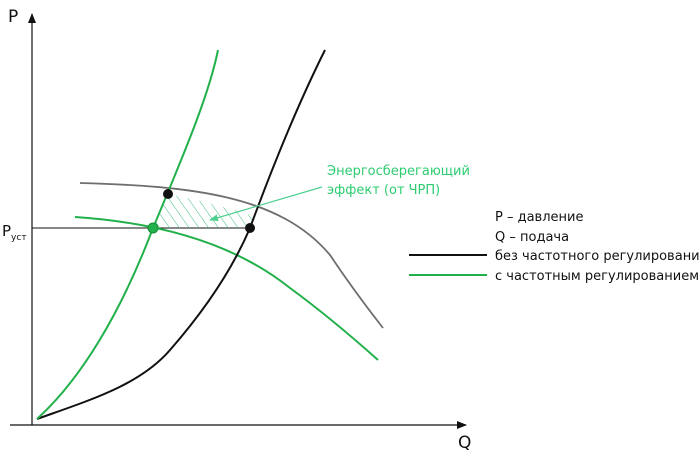 This screenshot has width=700, height=456. I want to click on pump-curve-gray, so click(231, 255).